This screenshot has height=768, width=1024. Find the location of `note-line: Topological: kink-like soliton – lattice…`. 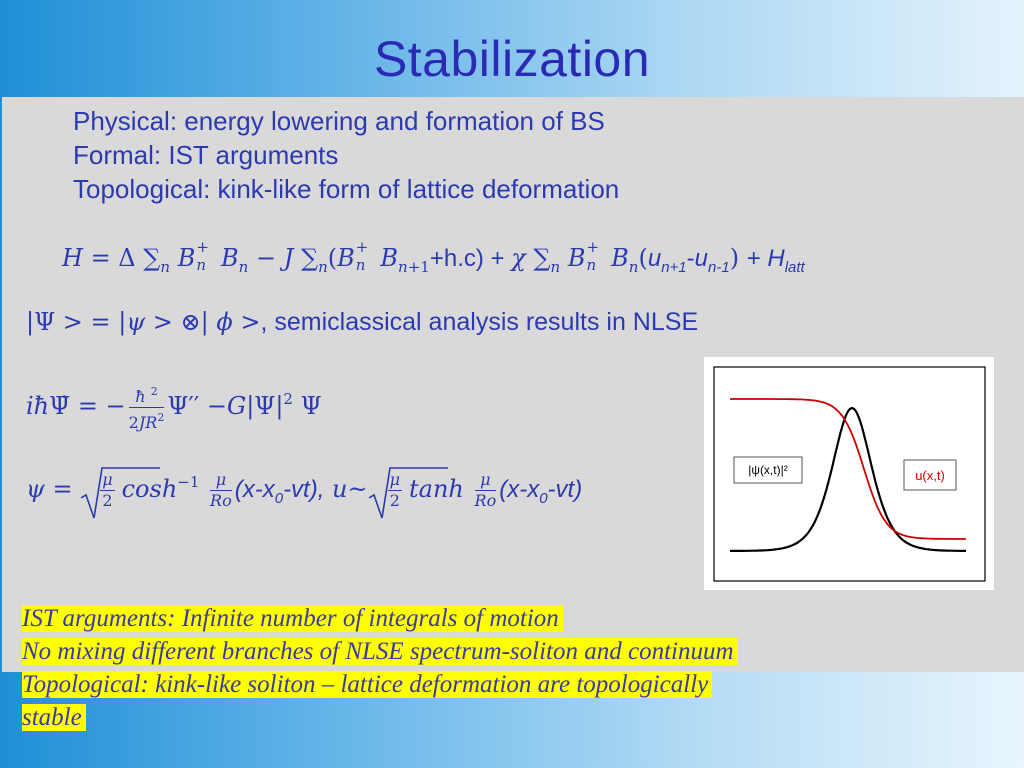

note-line: Topological: kink-like soliton – lattice… is located at coordinates (457, 684).